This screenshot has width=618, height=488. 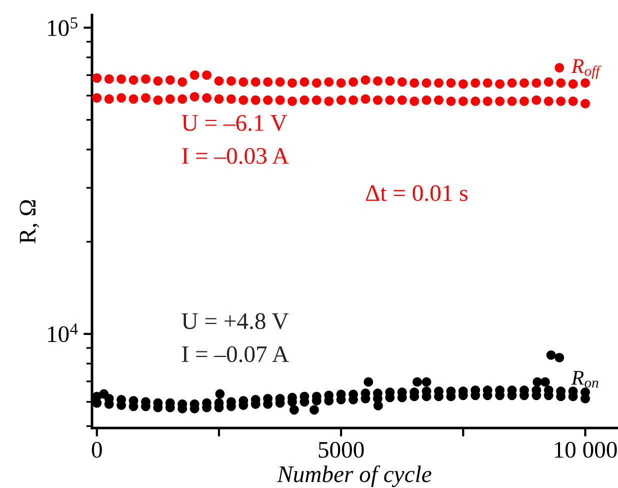 I want to click on annotation: I = –0.03 A, so click(x=235, y=156).